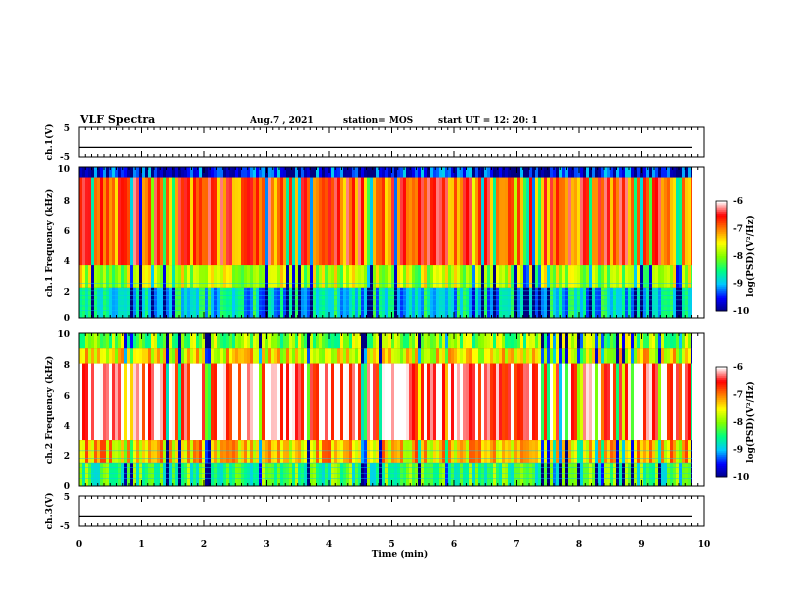 Image resolution: width=792 pixels, height=612 pixels. I want to click on ch3-ytick-bottom: -5, so click(65, 527).